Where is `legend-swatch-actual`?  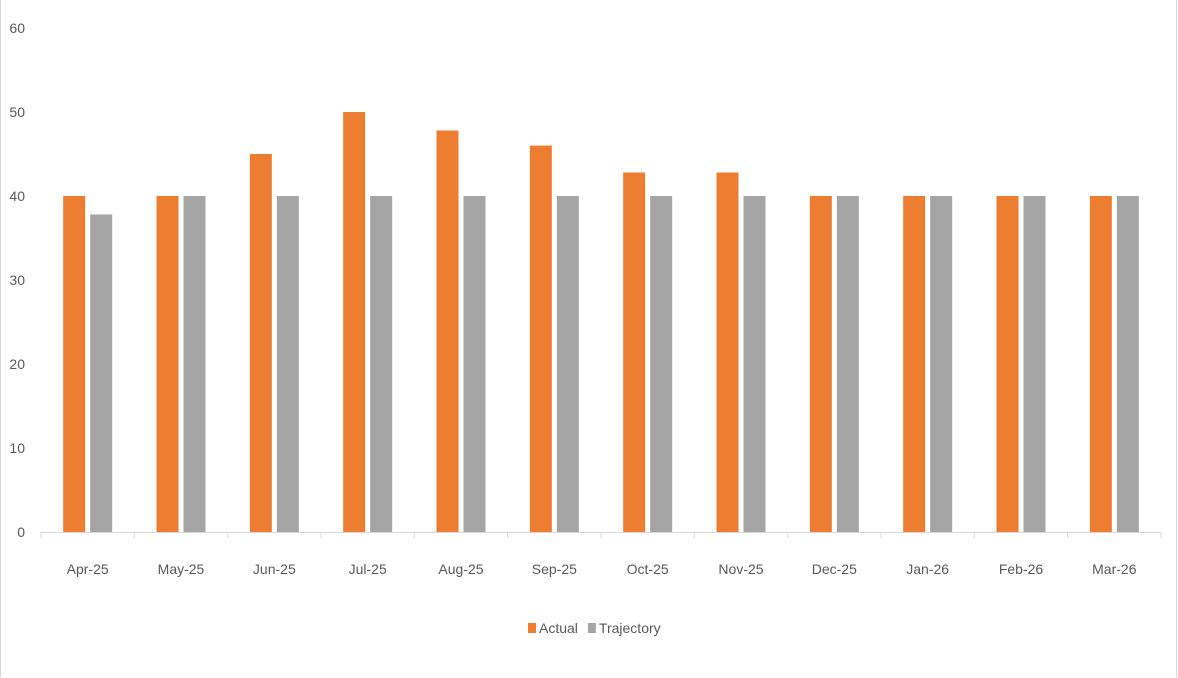 legend-swatch-actual is located at coordinates (532, 628).